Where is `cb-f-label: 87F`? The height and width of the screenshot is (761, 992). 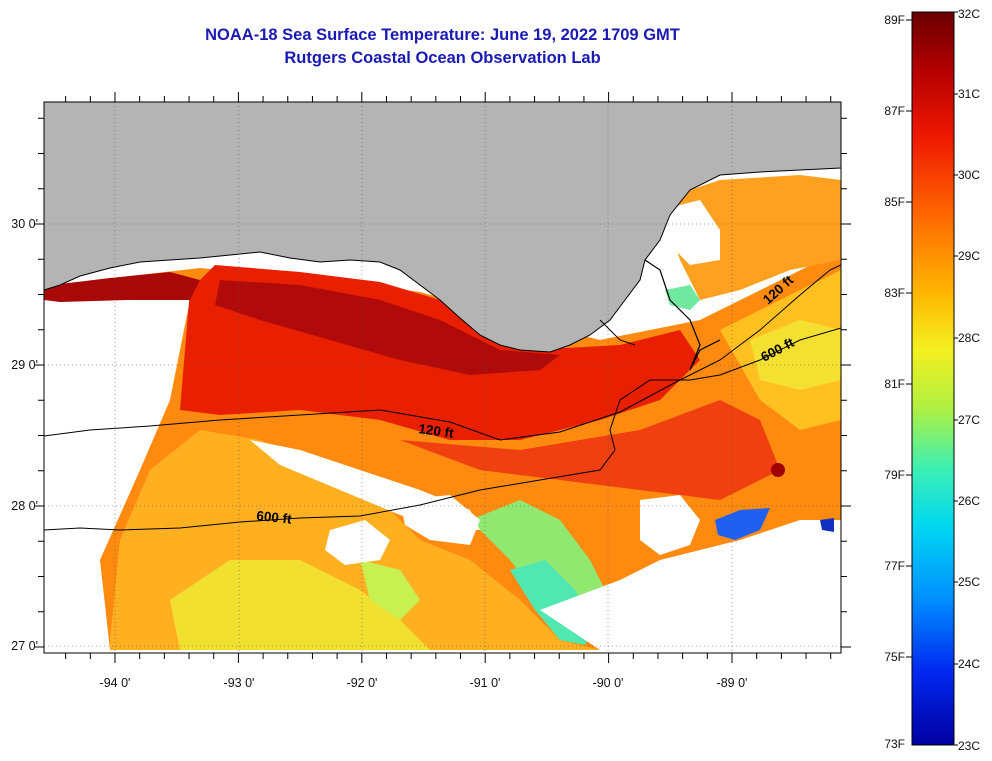 cb-f-label: 87F is located at coordinates (894, 111).